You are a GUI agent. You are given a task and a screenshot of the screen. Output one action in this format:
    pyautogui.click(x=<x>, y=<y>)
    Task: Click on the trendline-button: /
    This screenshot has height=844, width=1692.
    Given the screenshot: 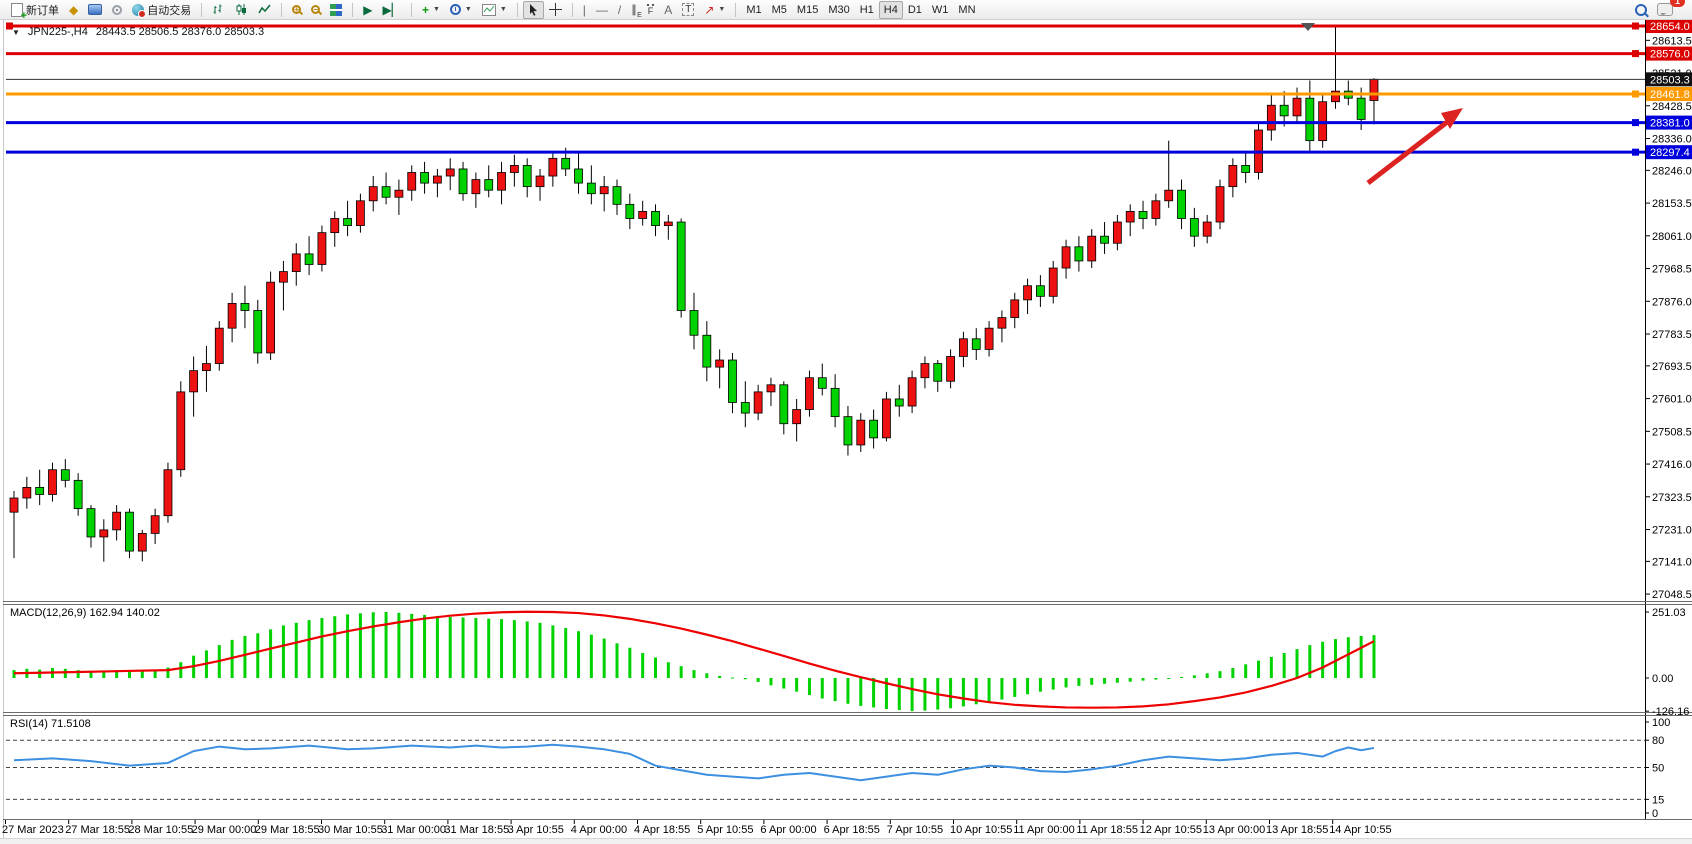 What is the action you would take?
    pyautogui.click(x=619, y=10)
    